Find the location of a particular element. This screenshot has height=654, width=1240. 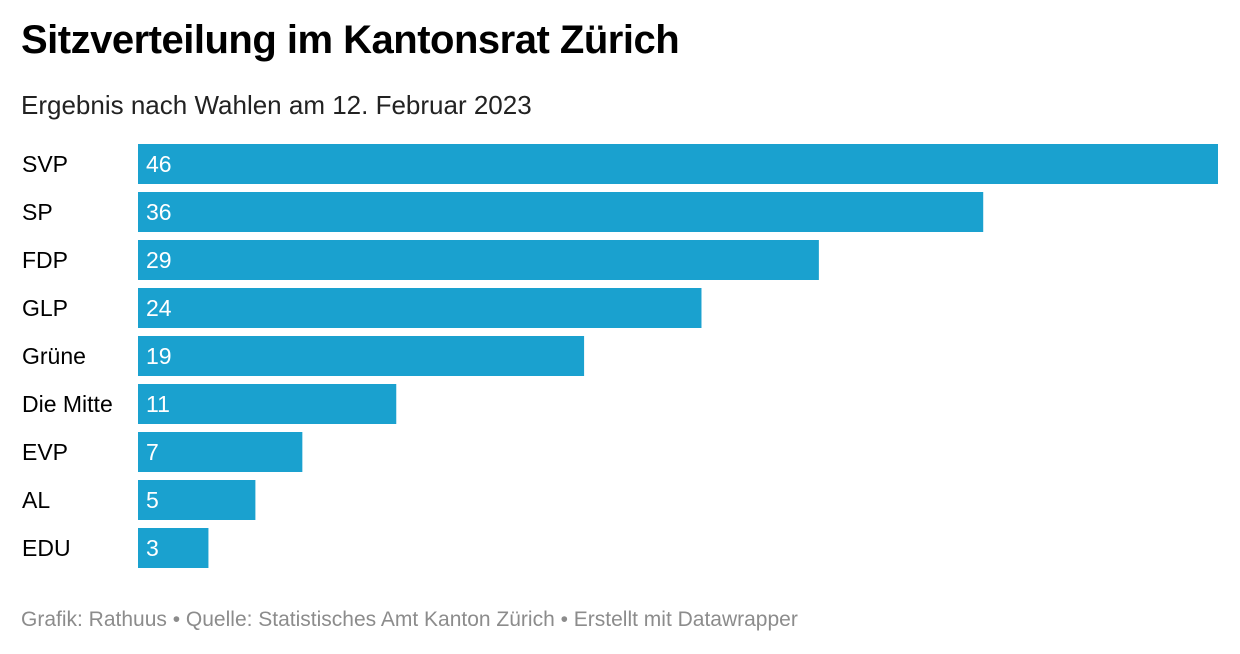

value-label: 29 is located at coordinates (159, 260).